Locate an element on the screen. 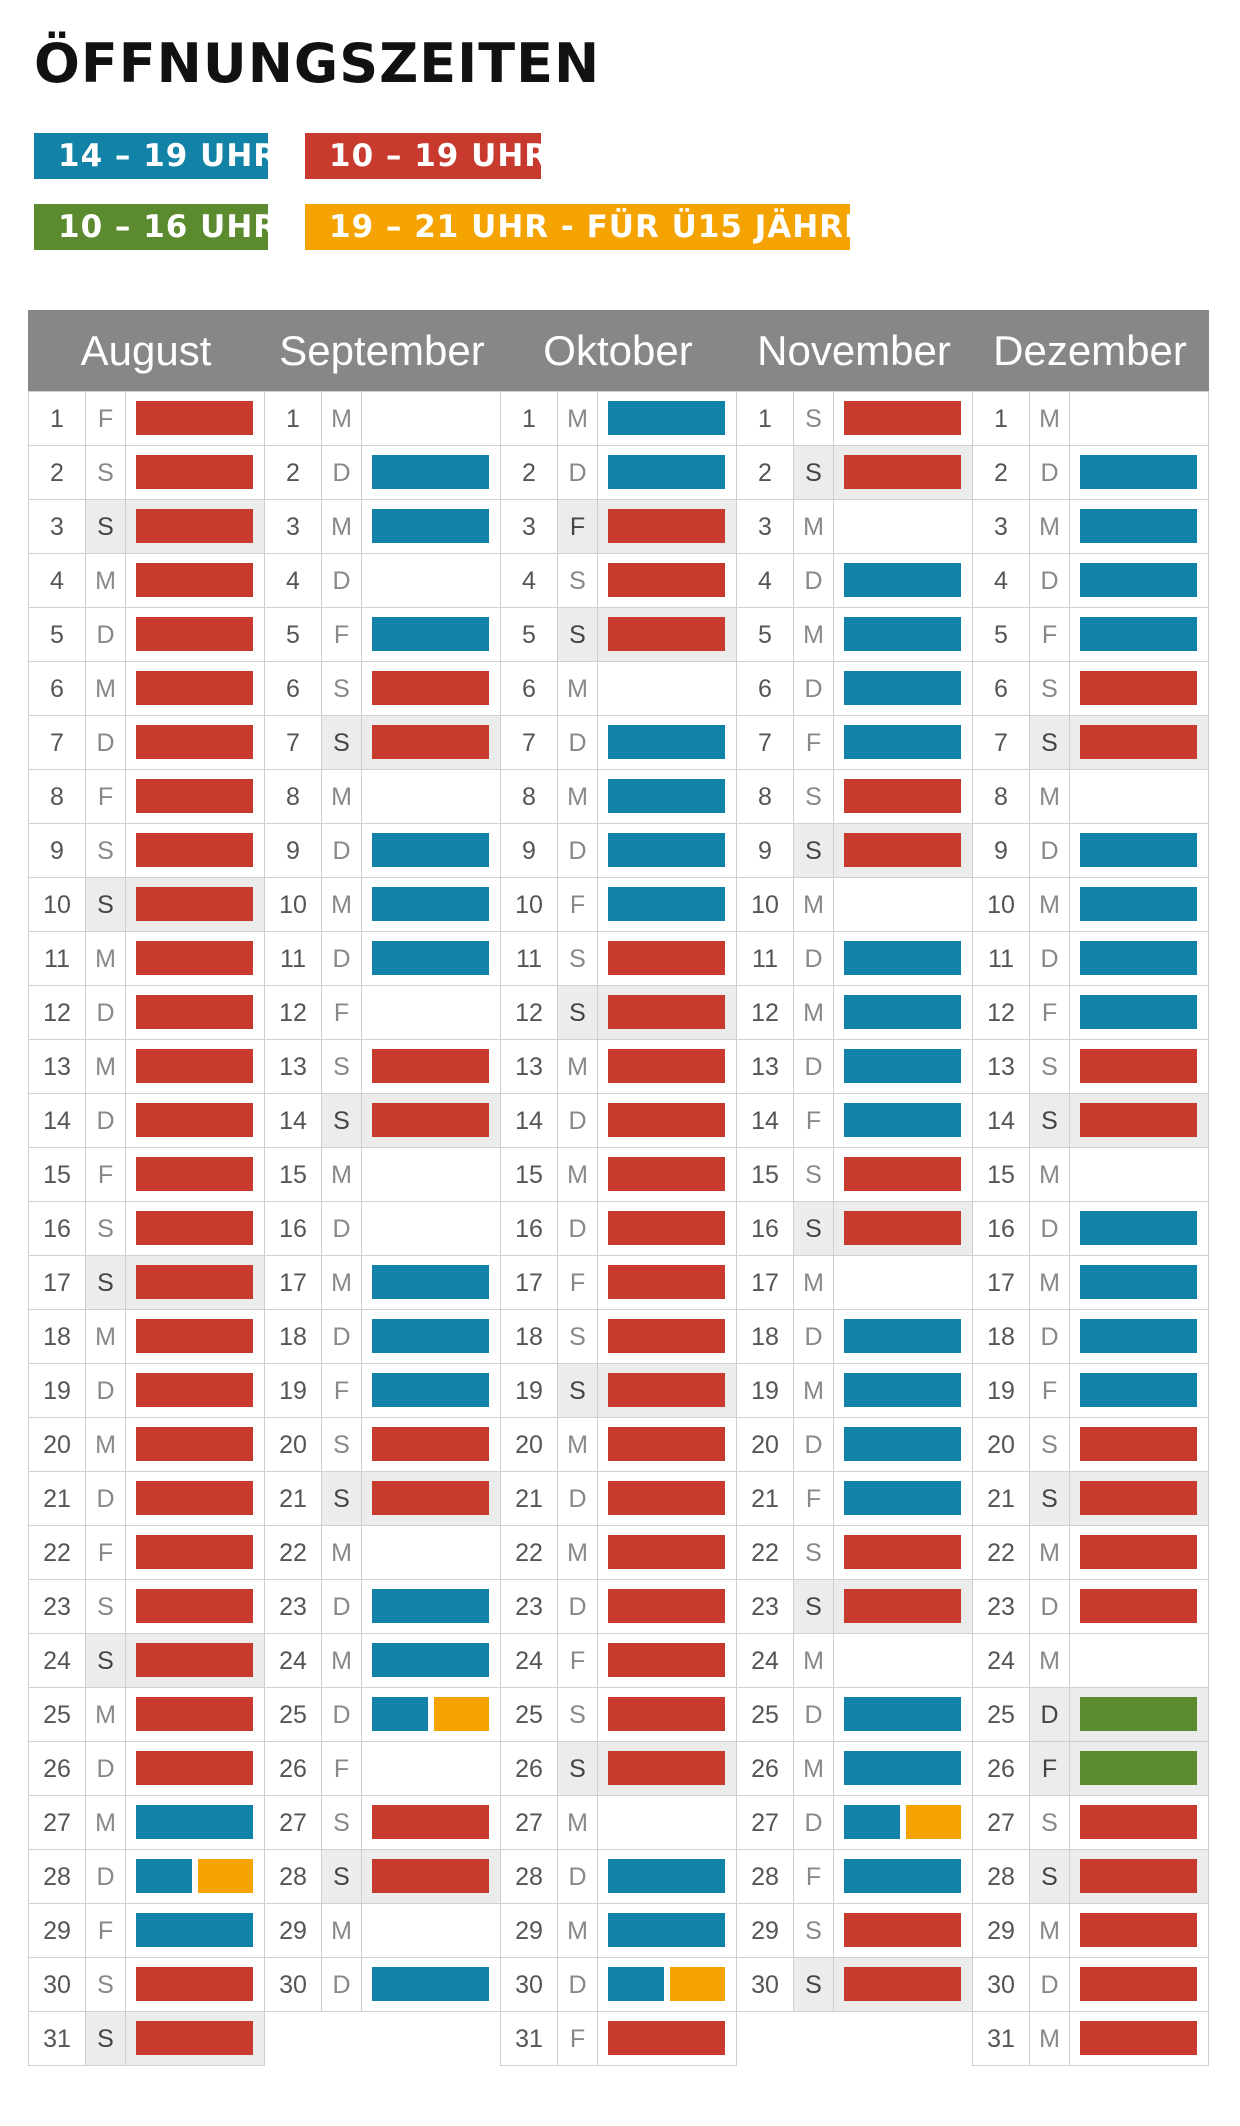 The width and height of the screenshot is (1240, 2126). day-number: 5 is located at coordinates (293, 634).